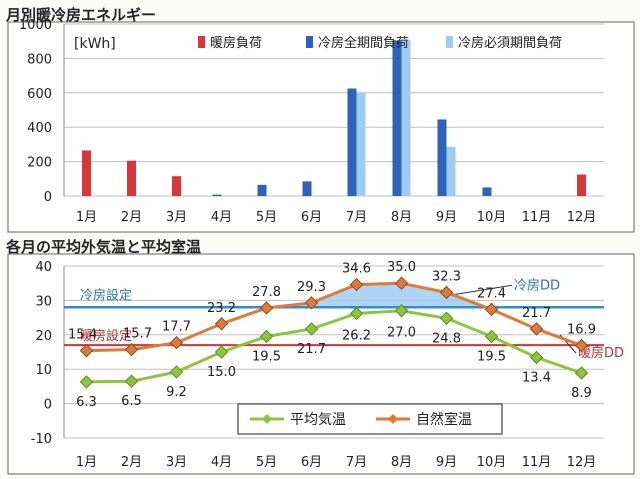 The width and height of the screenshot is (640, 479). Describe the element at coordinates (311, 287) in the screenshot. I see `indoor-temp-data-label: 29.3` at that location.